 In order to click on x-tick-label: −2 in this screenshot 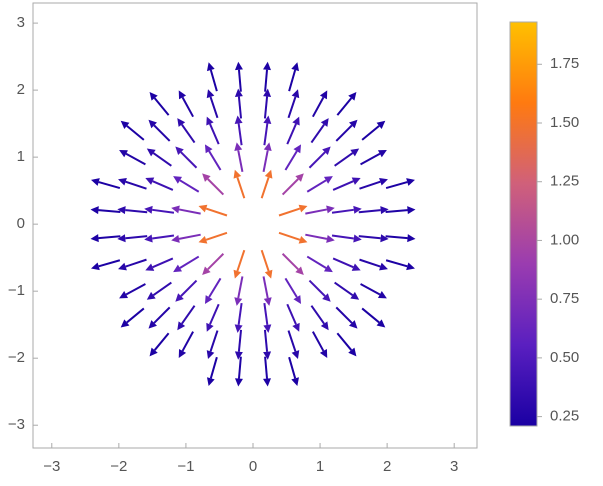, I will do `click(118, 466)`.